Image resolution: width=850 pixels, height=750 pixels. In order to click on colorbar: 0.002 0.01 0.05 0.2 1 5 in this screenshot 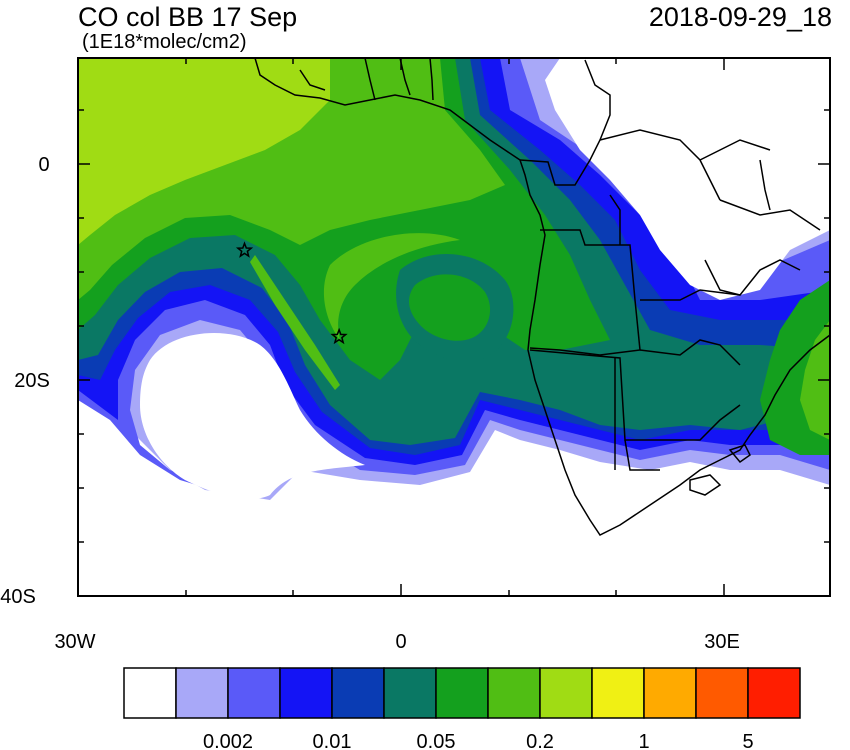, I will do `click(462, 708)`.